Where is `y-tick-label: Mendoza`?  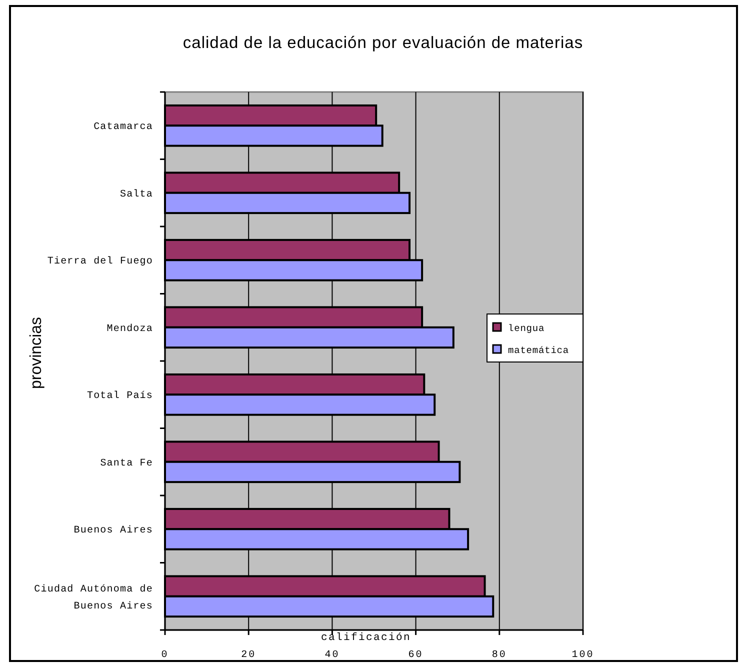 y-tick-label: Mendoza is located at coordinates (129, 328).